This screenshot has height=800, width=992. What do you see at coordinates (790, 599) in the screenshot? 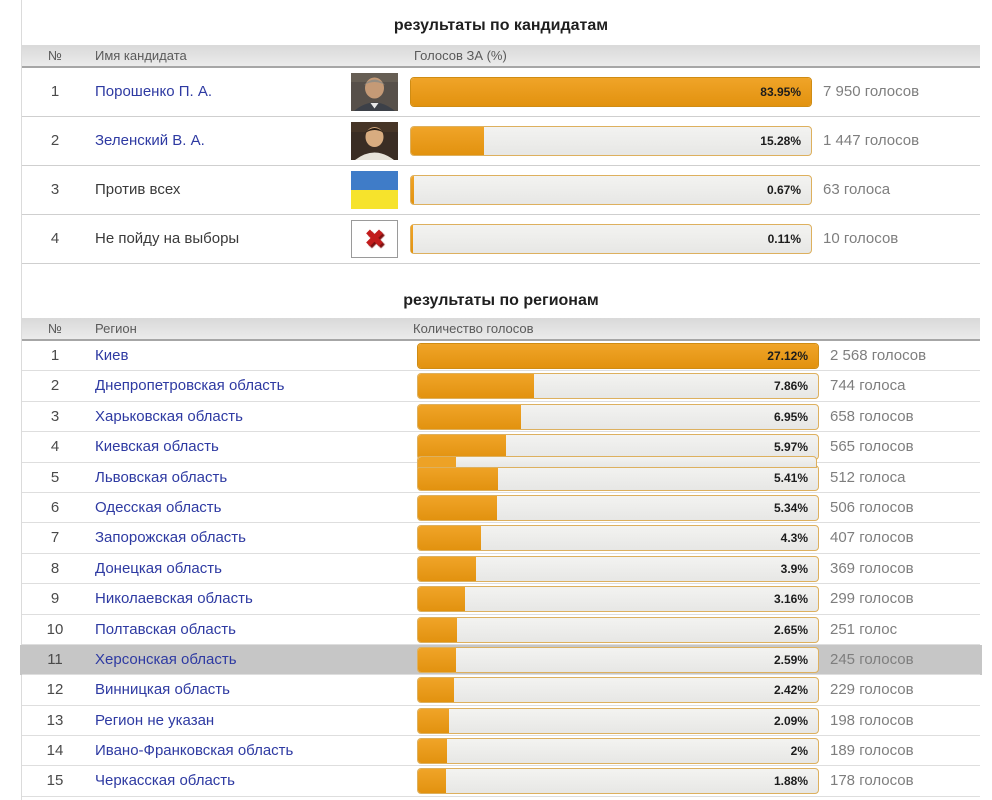
I see `percent-label: 3.16%` at bounding box center [790, 599].